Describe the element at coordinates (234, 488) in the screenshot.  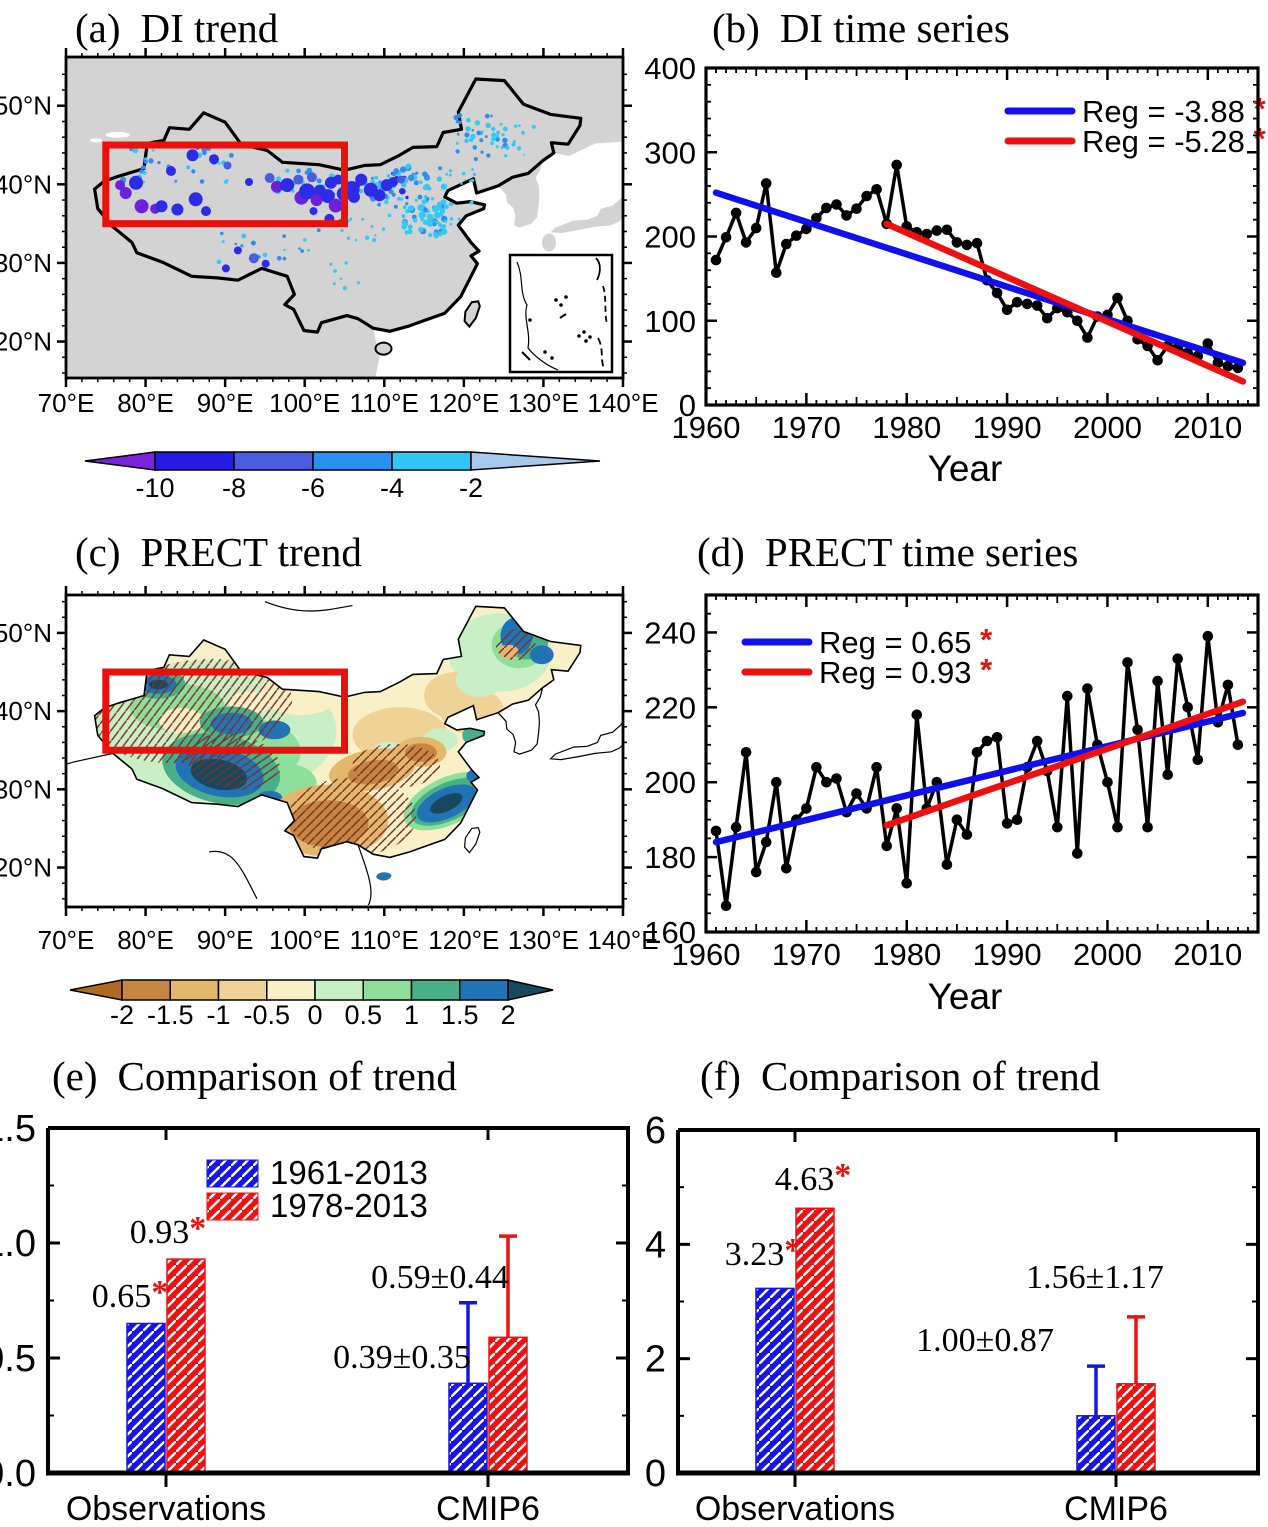
I see `panel-a-colorbar-label: -8` at that location.